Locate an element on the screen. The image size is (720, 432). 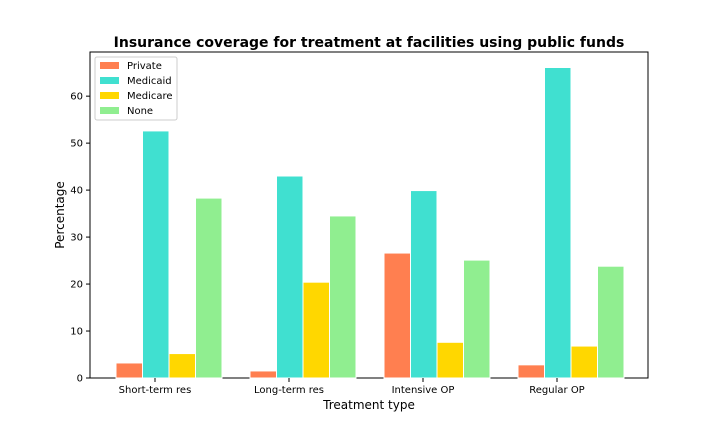
y-tick-label: 40 is located at coordinates (76, 191).